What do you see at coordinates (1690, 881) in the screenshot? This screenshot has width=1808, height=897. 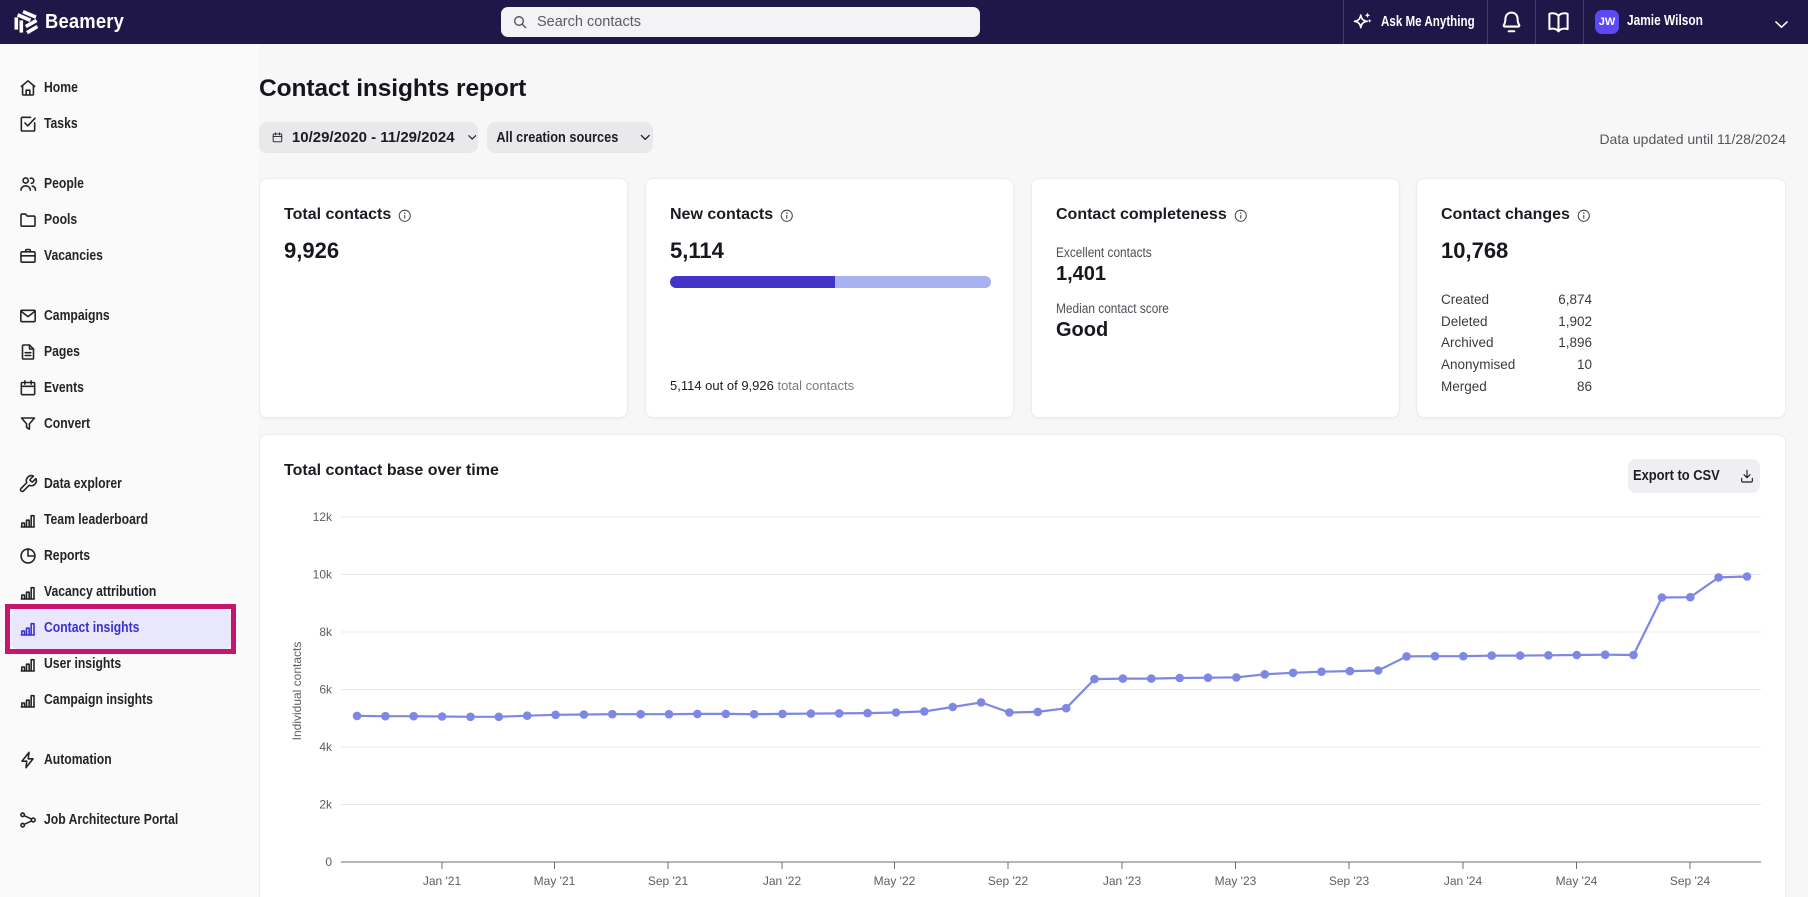 I see `svg-text: Sep '24` at bounding box center [1690, 881].